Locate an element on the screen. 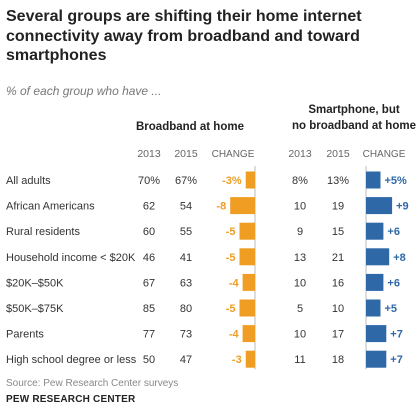  panel-title: no broadband at home is located at coordinates (354, 126).